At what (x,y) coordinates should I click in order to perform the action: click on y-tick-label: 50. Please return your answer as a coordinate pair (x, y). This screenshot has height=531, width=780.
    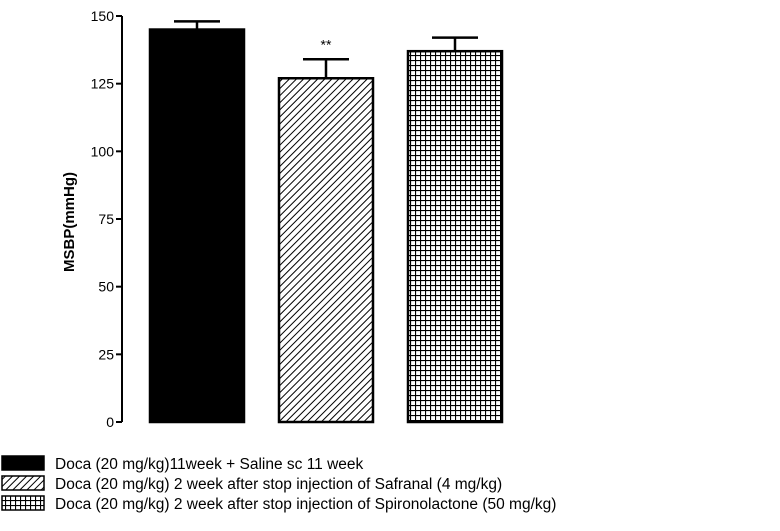
    Looking at the image, I should click on (106, 287).